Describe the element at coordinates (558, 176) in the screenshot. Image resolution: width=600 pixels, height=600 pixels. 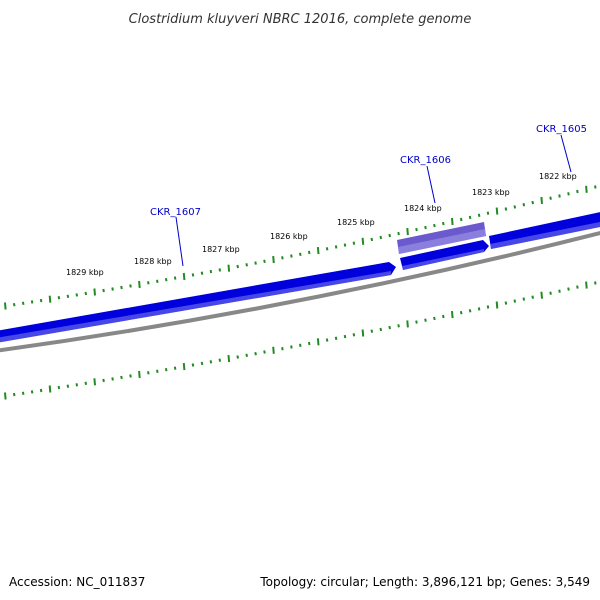
I see `tick-label: 1822 kbp` at that location.